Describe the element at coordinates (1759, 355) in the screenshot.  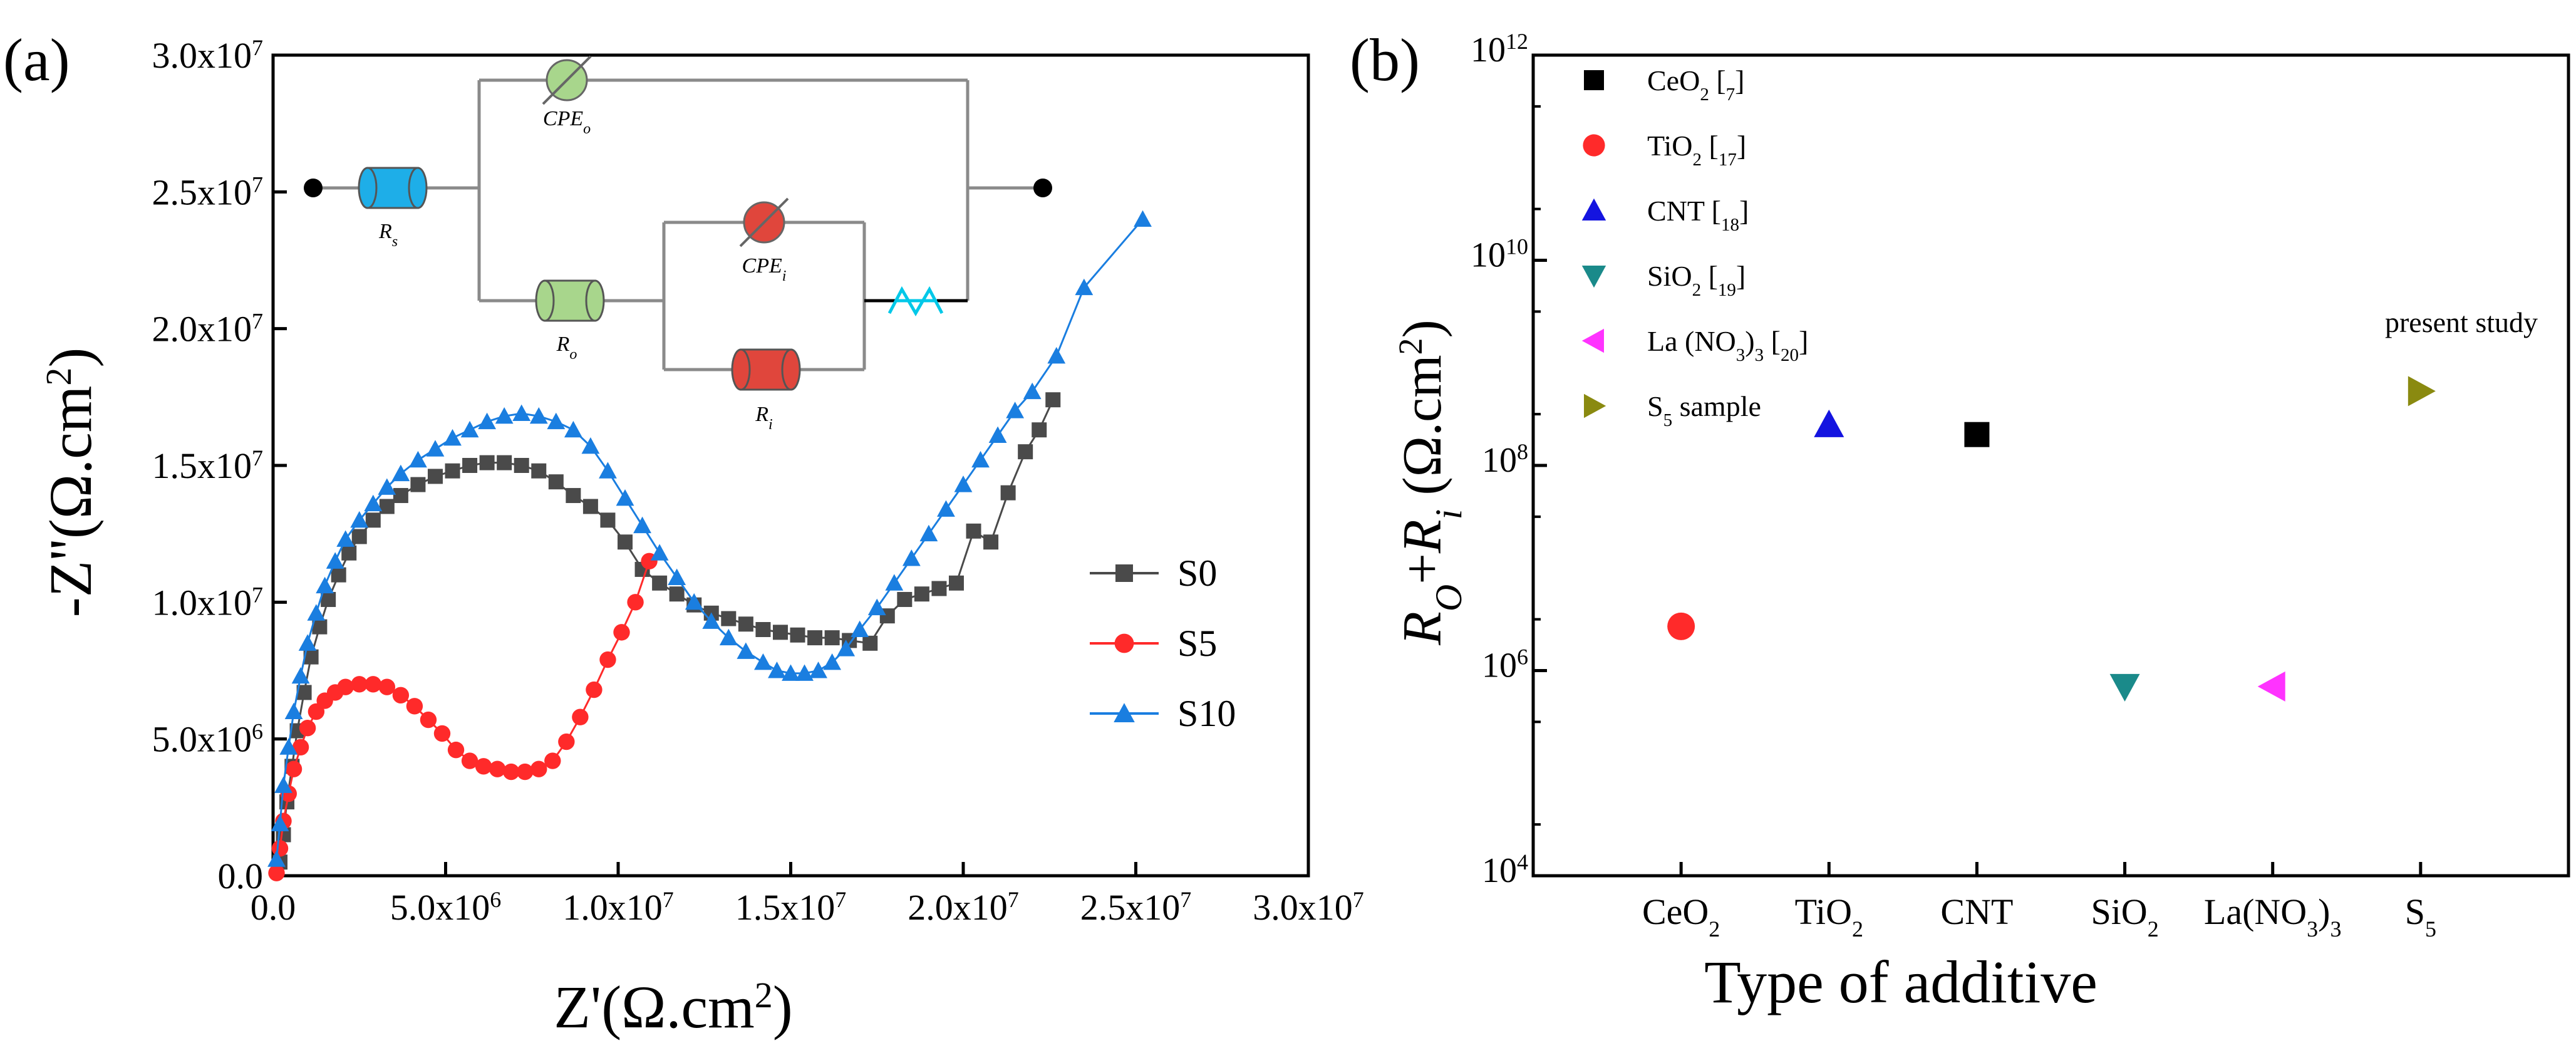
I see `subscript: 3` at that location.